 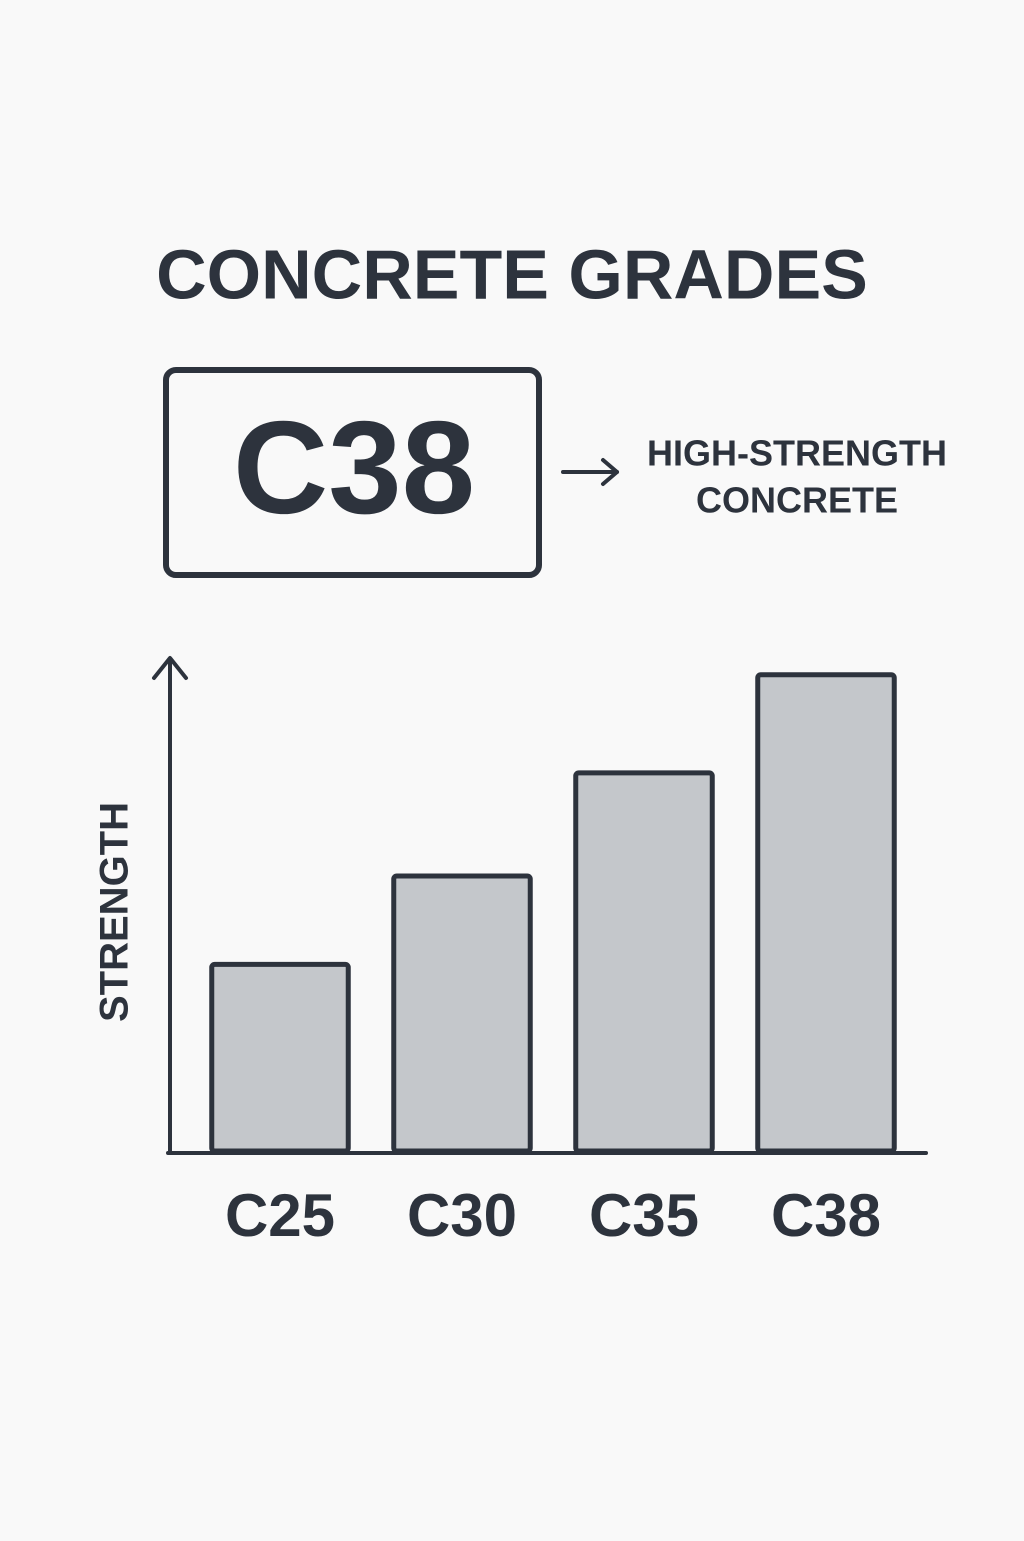 I want to click on y-axis-label: STRENGTH, so click(x=115, y=912).